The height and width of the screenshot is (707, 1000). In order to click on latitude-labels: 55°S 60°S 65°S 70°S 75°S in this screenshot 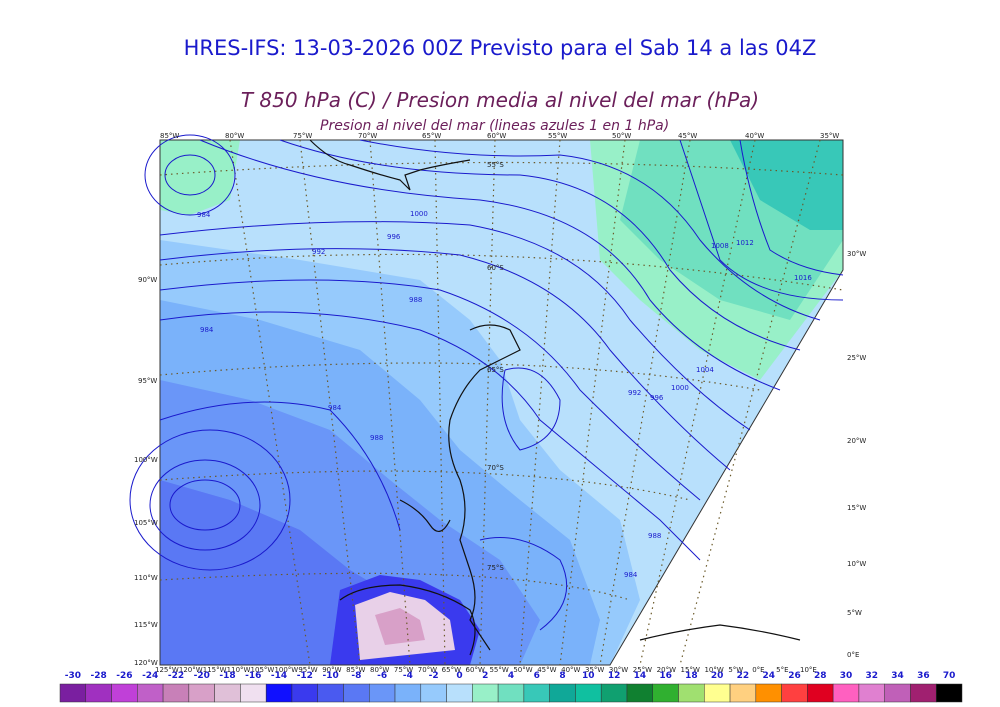, I will do `click(495, 366)`.